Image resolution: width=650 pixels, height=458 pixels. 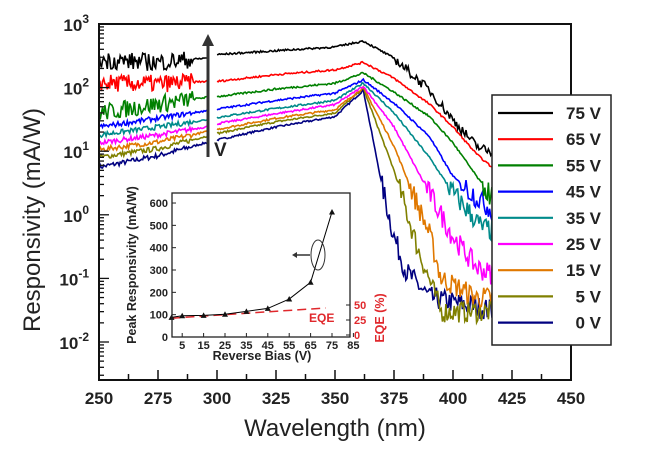 What do you see at coordinates (182, 346) in the screenshot?
I see `inset-x-tick-label: 5` at bounding box center [182, 346].